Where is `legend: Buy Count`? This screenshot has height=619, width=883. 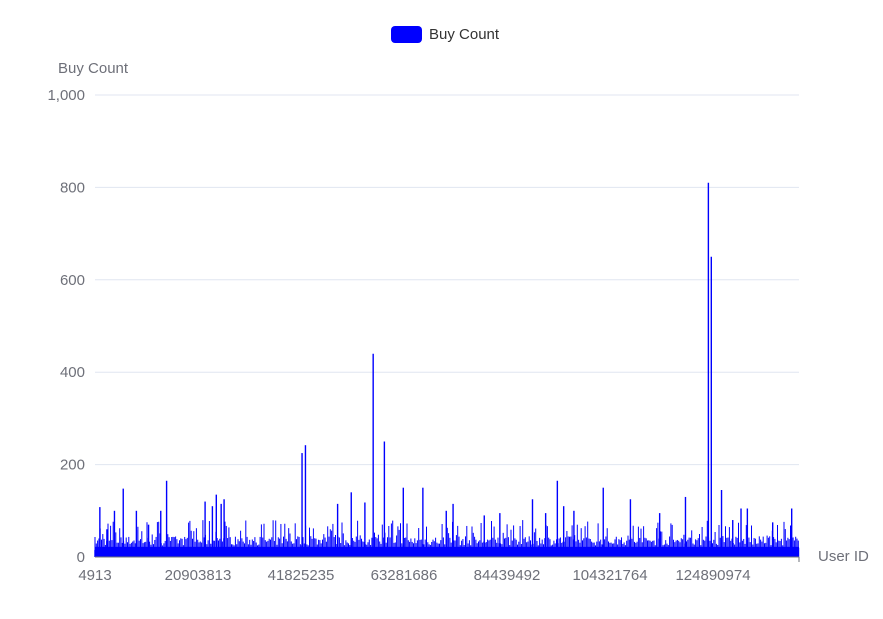
legend: Buy Count is located at coordinates (445, 34).